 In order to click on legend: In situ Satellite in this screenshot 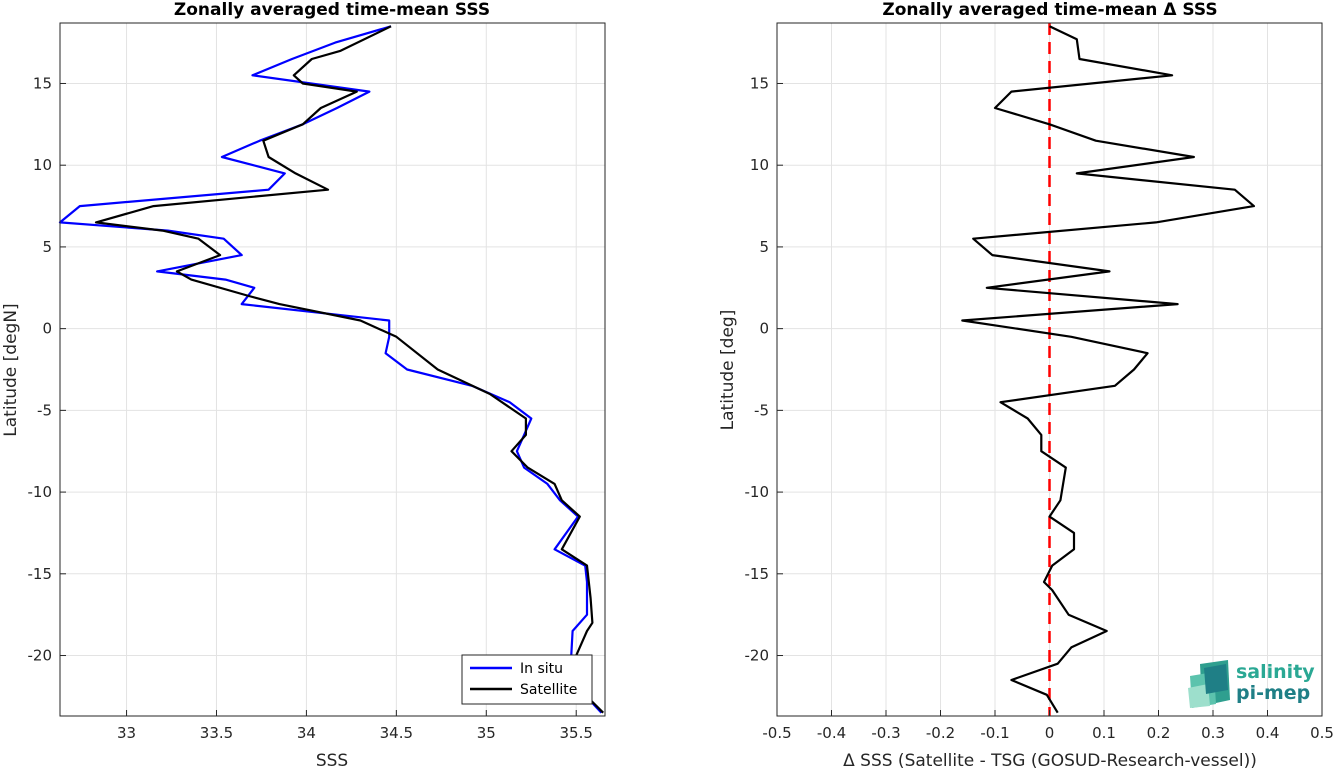, I will do `click(527, 679)`.